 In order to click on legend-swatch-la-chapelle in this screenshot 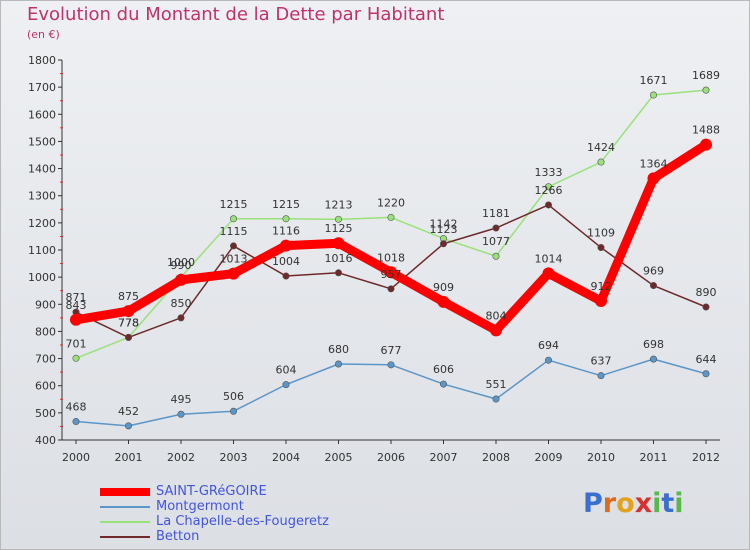, I will do `click(125, 521)`.